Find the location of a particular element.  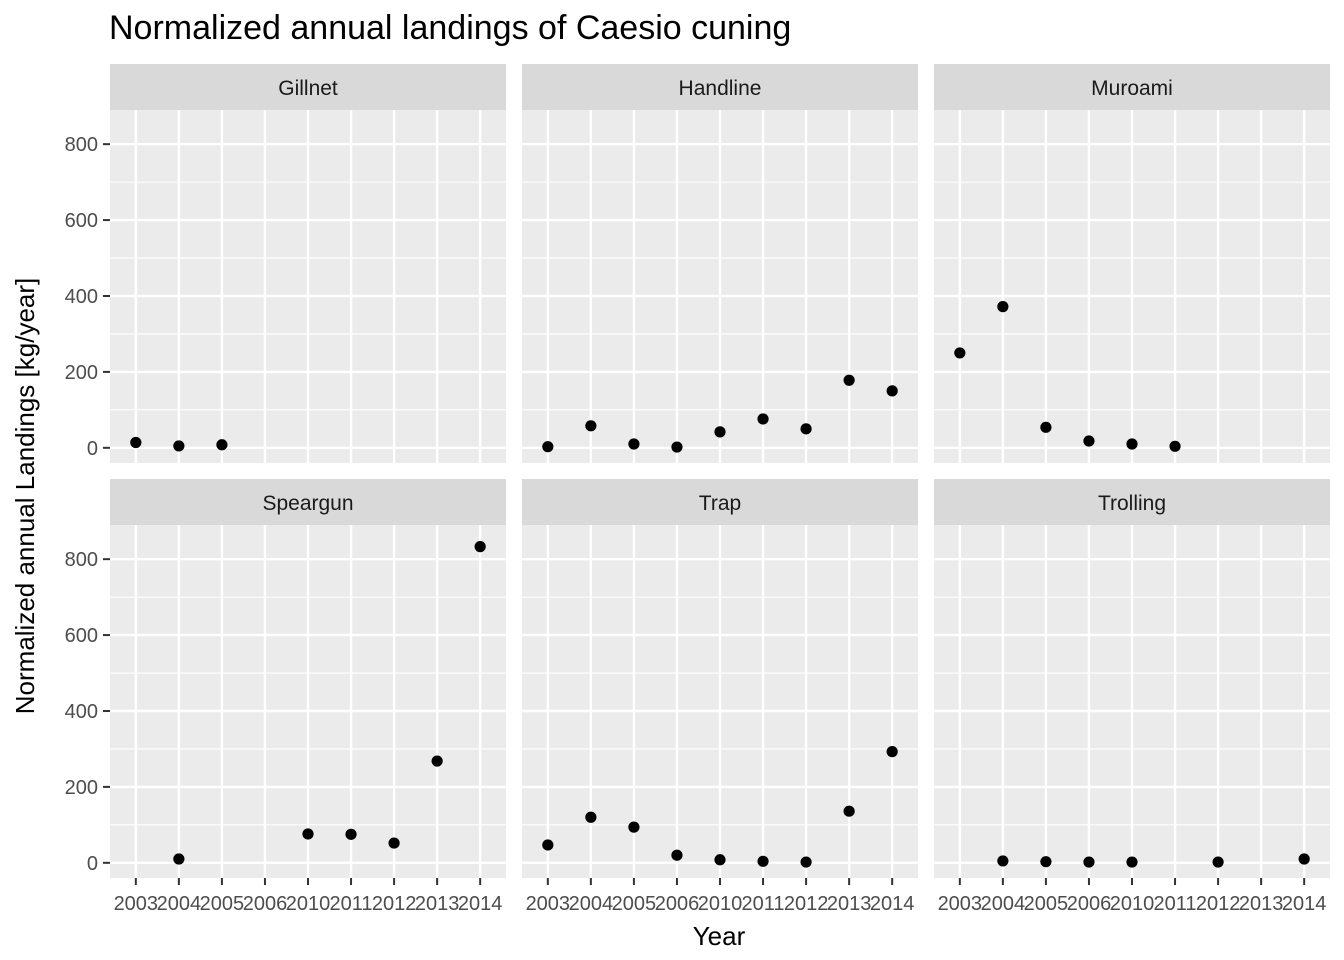

facet-strip-label: Handline is located at coordinates (720, 88).